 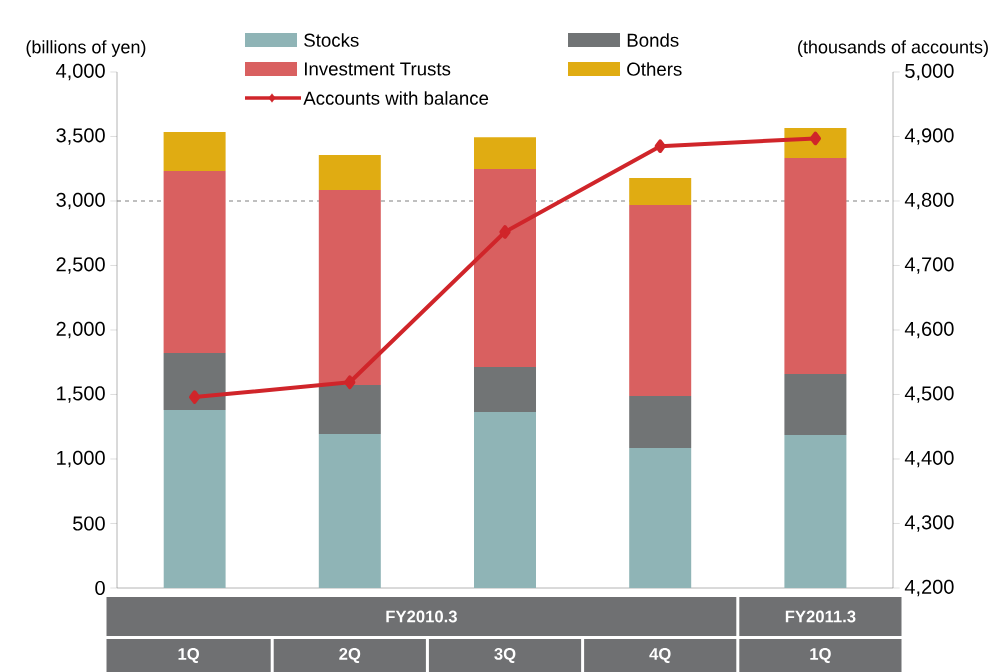 What do you see at coordinates (929, 330) in the screenshot?
I see `y2-tick-label: 4,600` at bounding box center [929, 330].